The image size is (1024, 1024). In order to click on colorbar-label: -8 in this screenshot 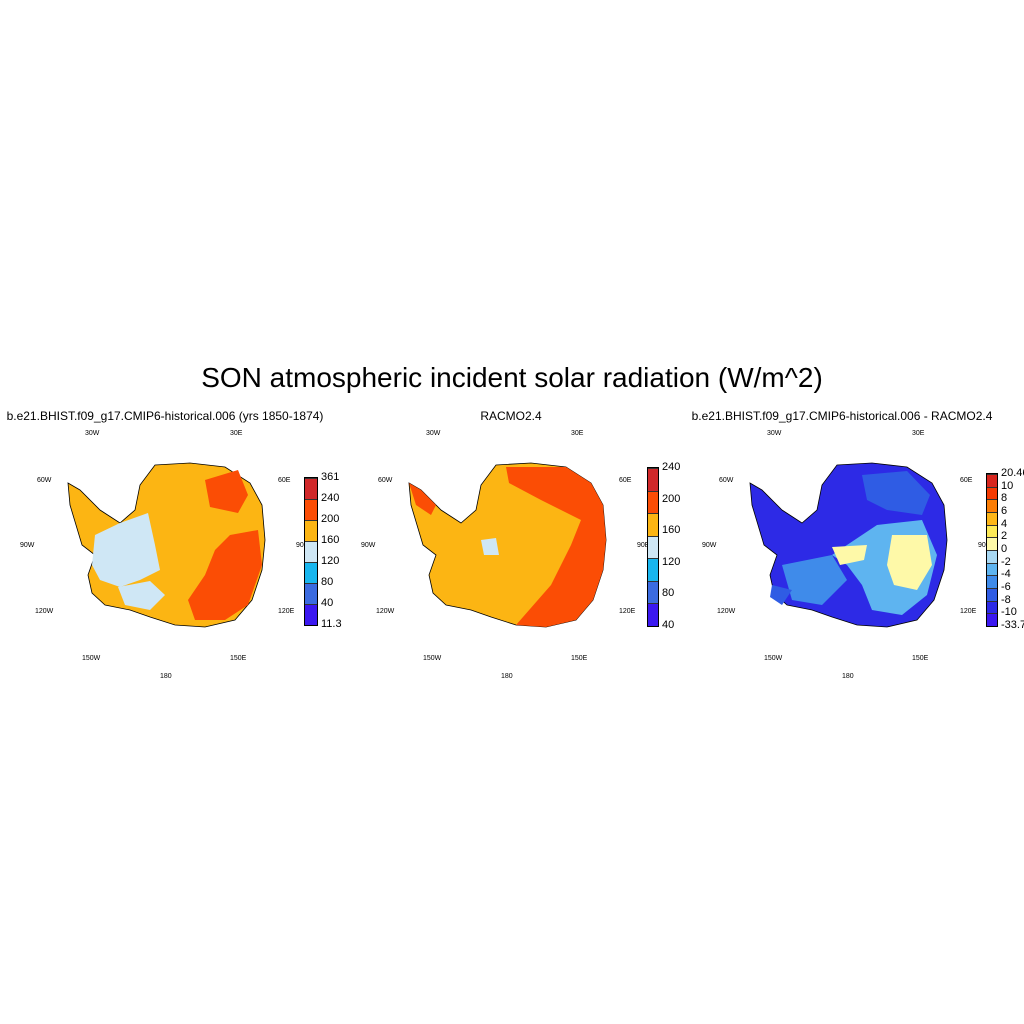, I will do `click(1006, 599)`.